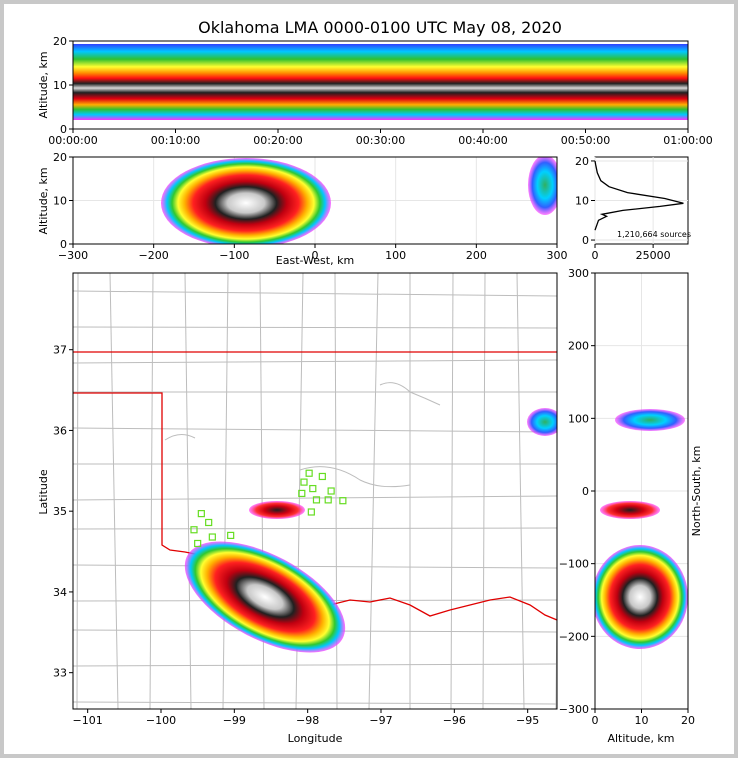 This screenshot has height=758, width=738. I want to click on x-tick-label: 10, so click(642, 720).